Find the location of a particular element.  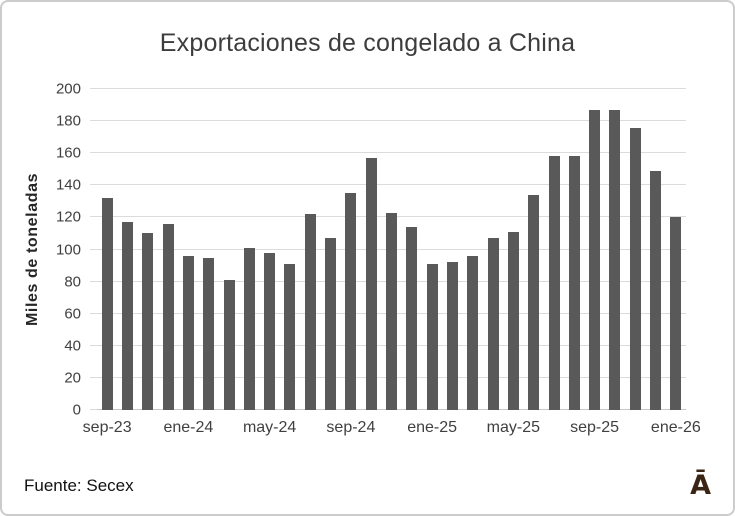

y-tick-label: 120 is located at coordinates (68, 217).